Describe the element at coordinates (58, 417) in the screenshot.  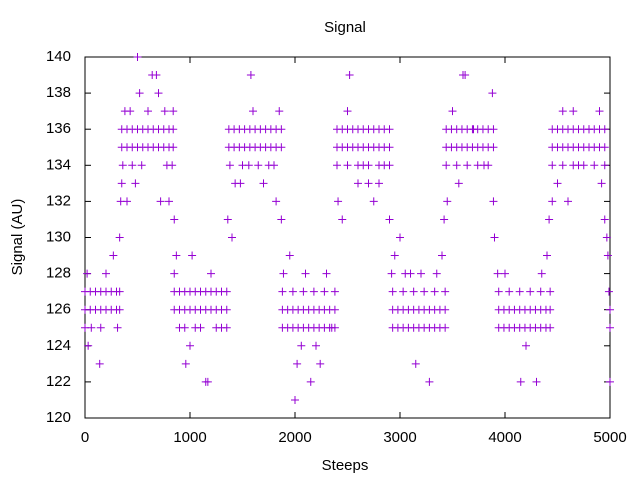
I see `y-tick-label: 120` at that location.